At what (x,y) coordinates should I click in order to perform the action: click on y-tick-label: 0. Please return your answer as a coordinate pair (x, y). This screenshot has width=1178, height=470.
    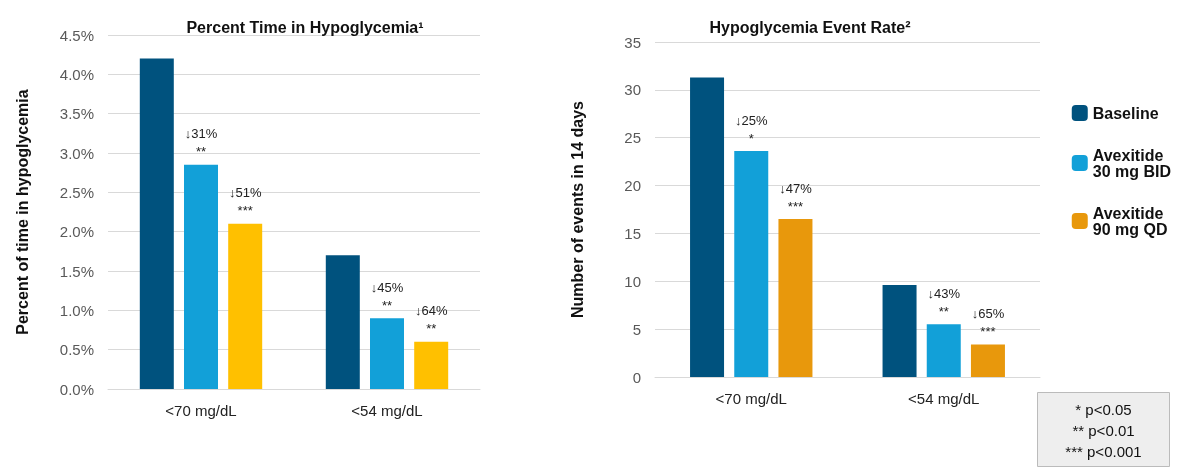
    Looking at the image, I should click on (636, 377).